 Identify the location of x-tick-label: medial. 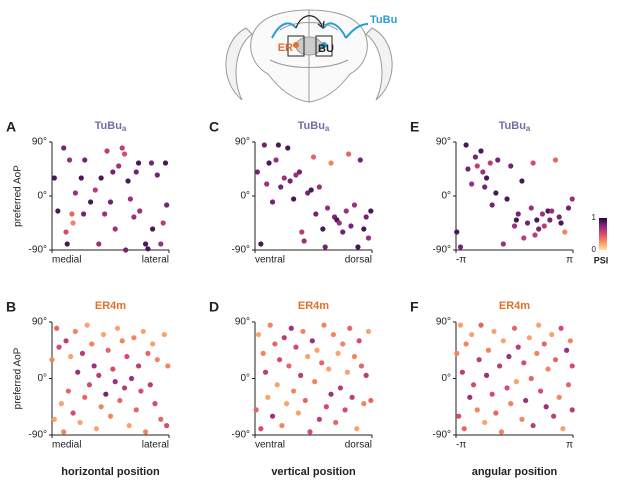
(66, 260).